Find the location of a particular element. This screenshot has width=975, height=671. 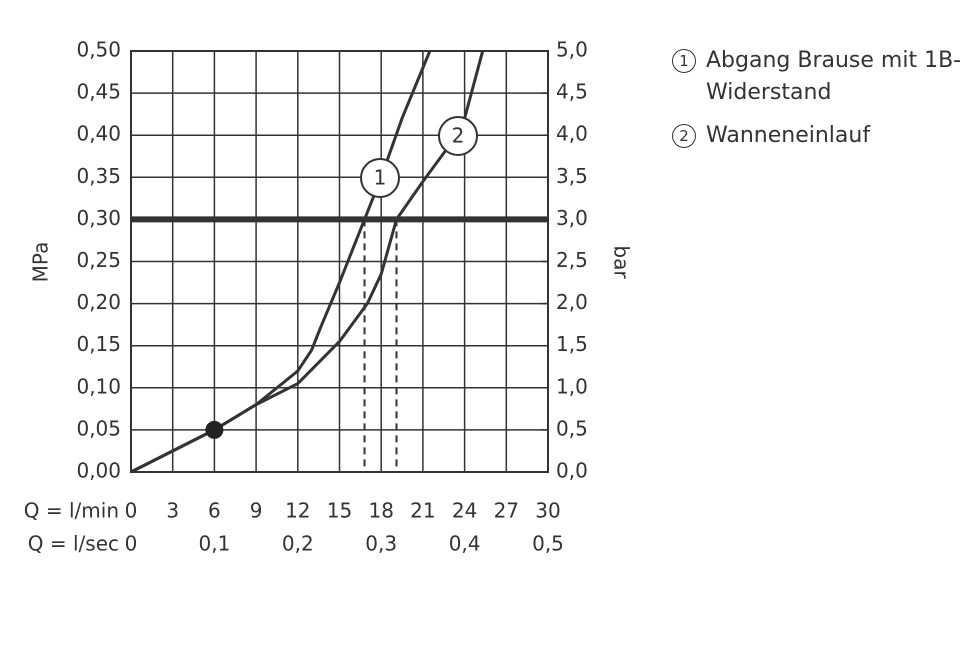

curve-label: 1 is located at coordinates (380, 178).